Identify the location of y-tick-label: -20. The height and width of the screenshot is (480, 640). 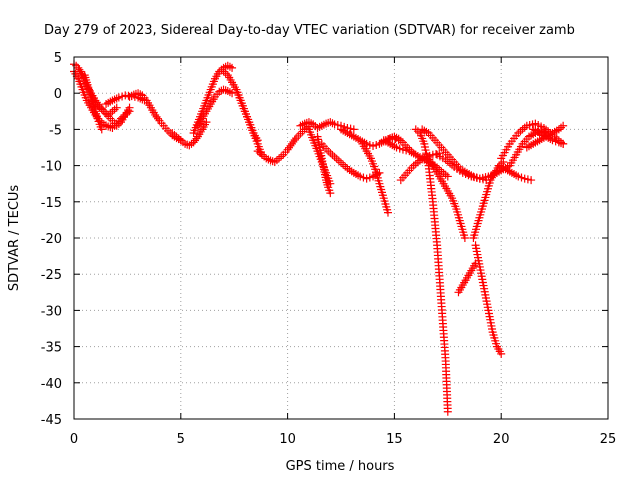
(51, 239).